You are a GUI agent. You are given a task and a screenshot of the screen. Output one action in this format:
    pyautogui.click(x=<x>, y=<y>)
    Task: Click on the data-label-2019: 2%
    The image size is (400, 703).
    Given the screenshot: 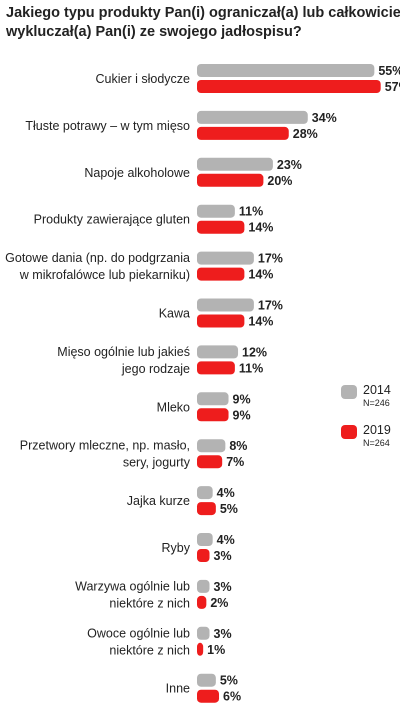 What is the action you would take?
    pyautogui.click(x=219, y=603)
    